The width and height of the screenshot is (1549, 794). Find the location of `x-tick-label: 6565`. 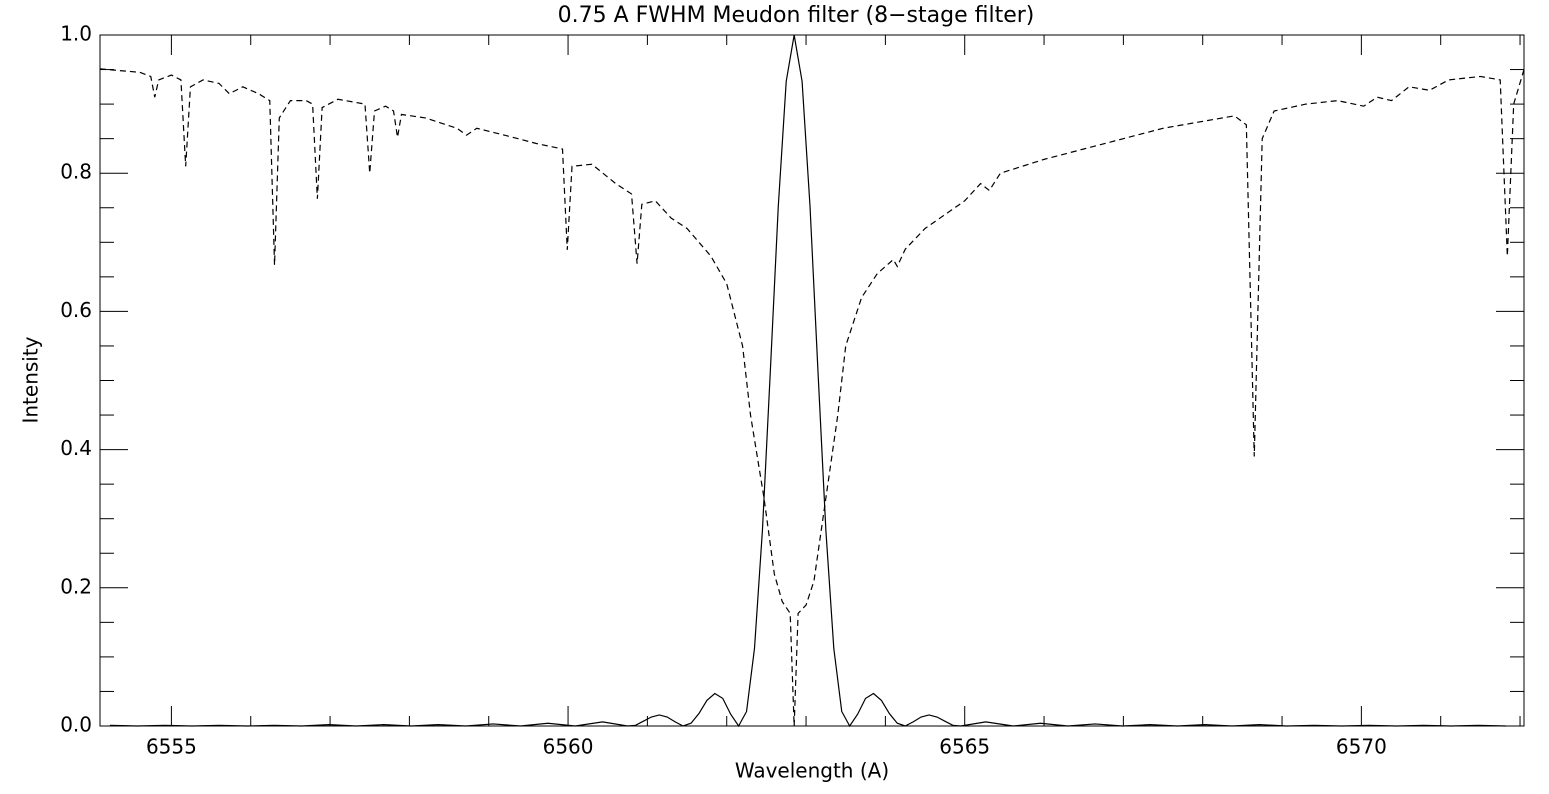

x-tick-label: 6565 is located at coordinates (964, 747).